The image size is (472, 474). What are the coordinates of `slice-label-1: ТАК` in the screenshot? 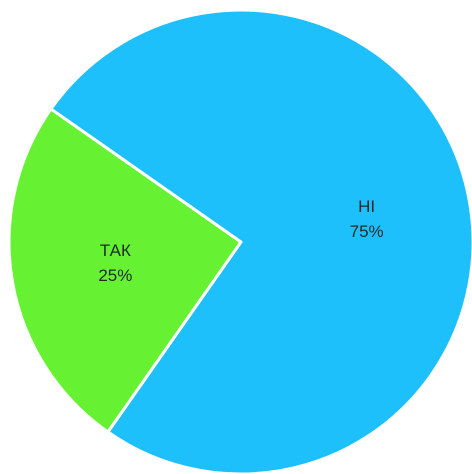 It's located at (115, 250).